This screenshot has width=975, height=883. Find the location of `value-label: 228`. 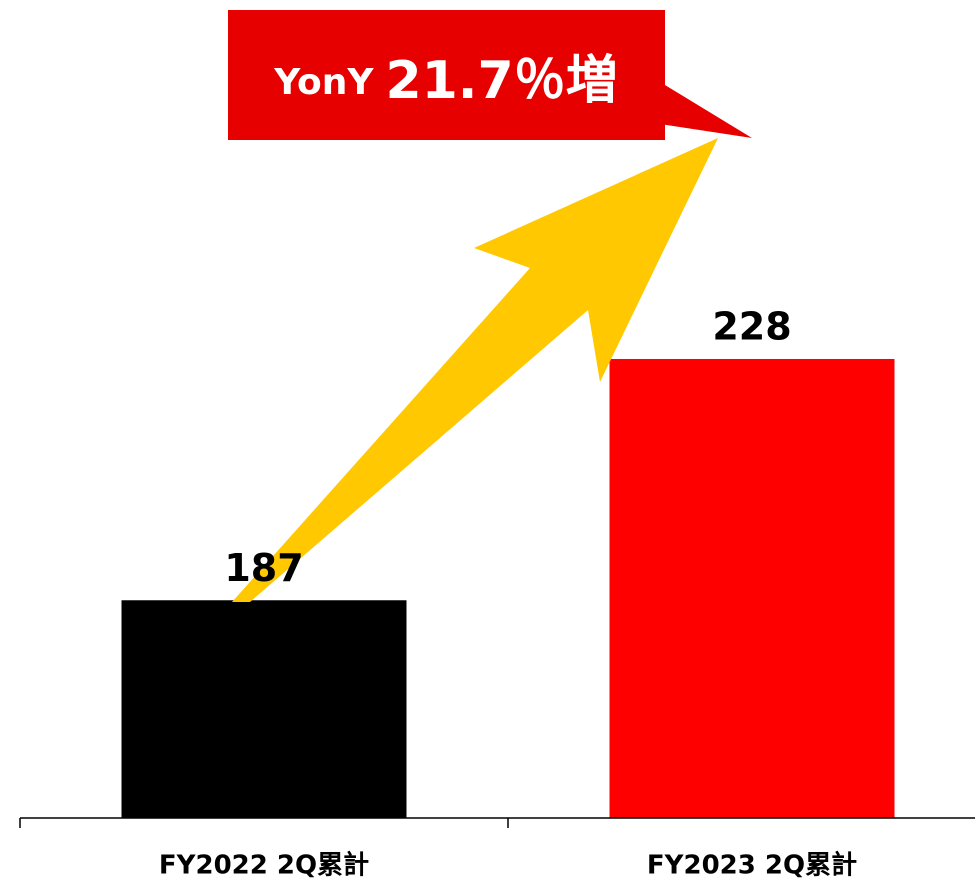

value-label: 228 is located at coordinates (751, 326).